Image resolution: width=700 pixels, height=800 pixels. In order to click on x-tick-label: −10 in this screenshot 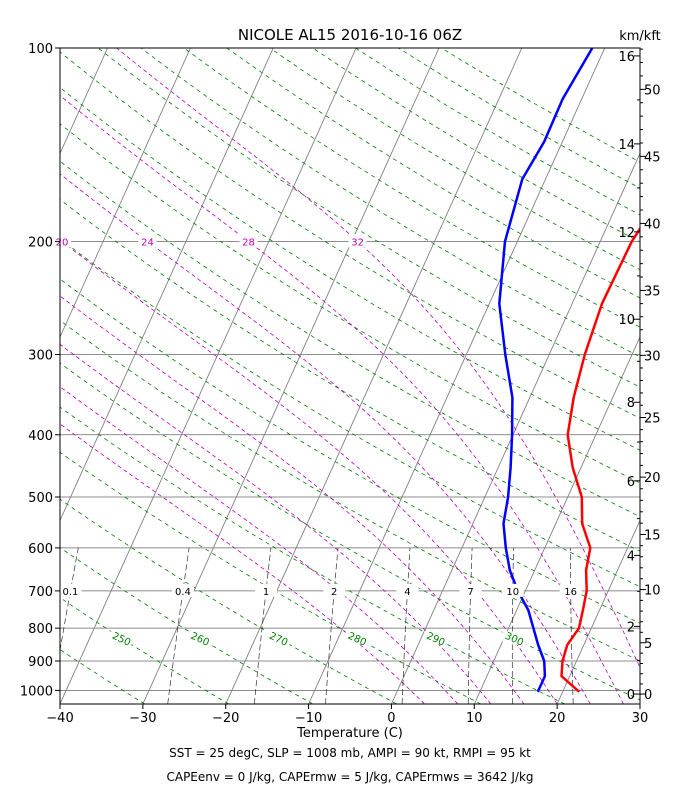, I will do `click(308, 718)`.